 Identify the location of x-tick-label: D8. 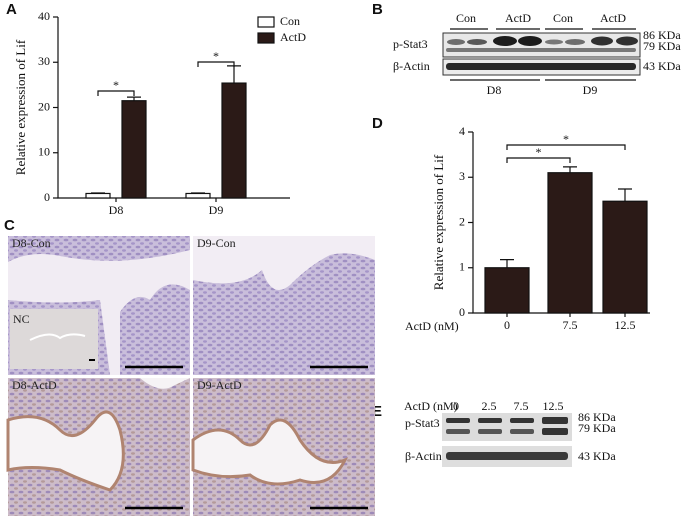
(116, 210).